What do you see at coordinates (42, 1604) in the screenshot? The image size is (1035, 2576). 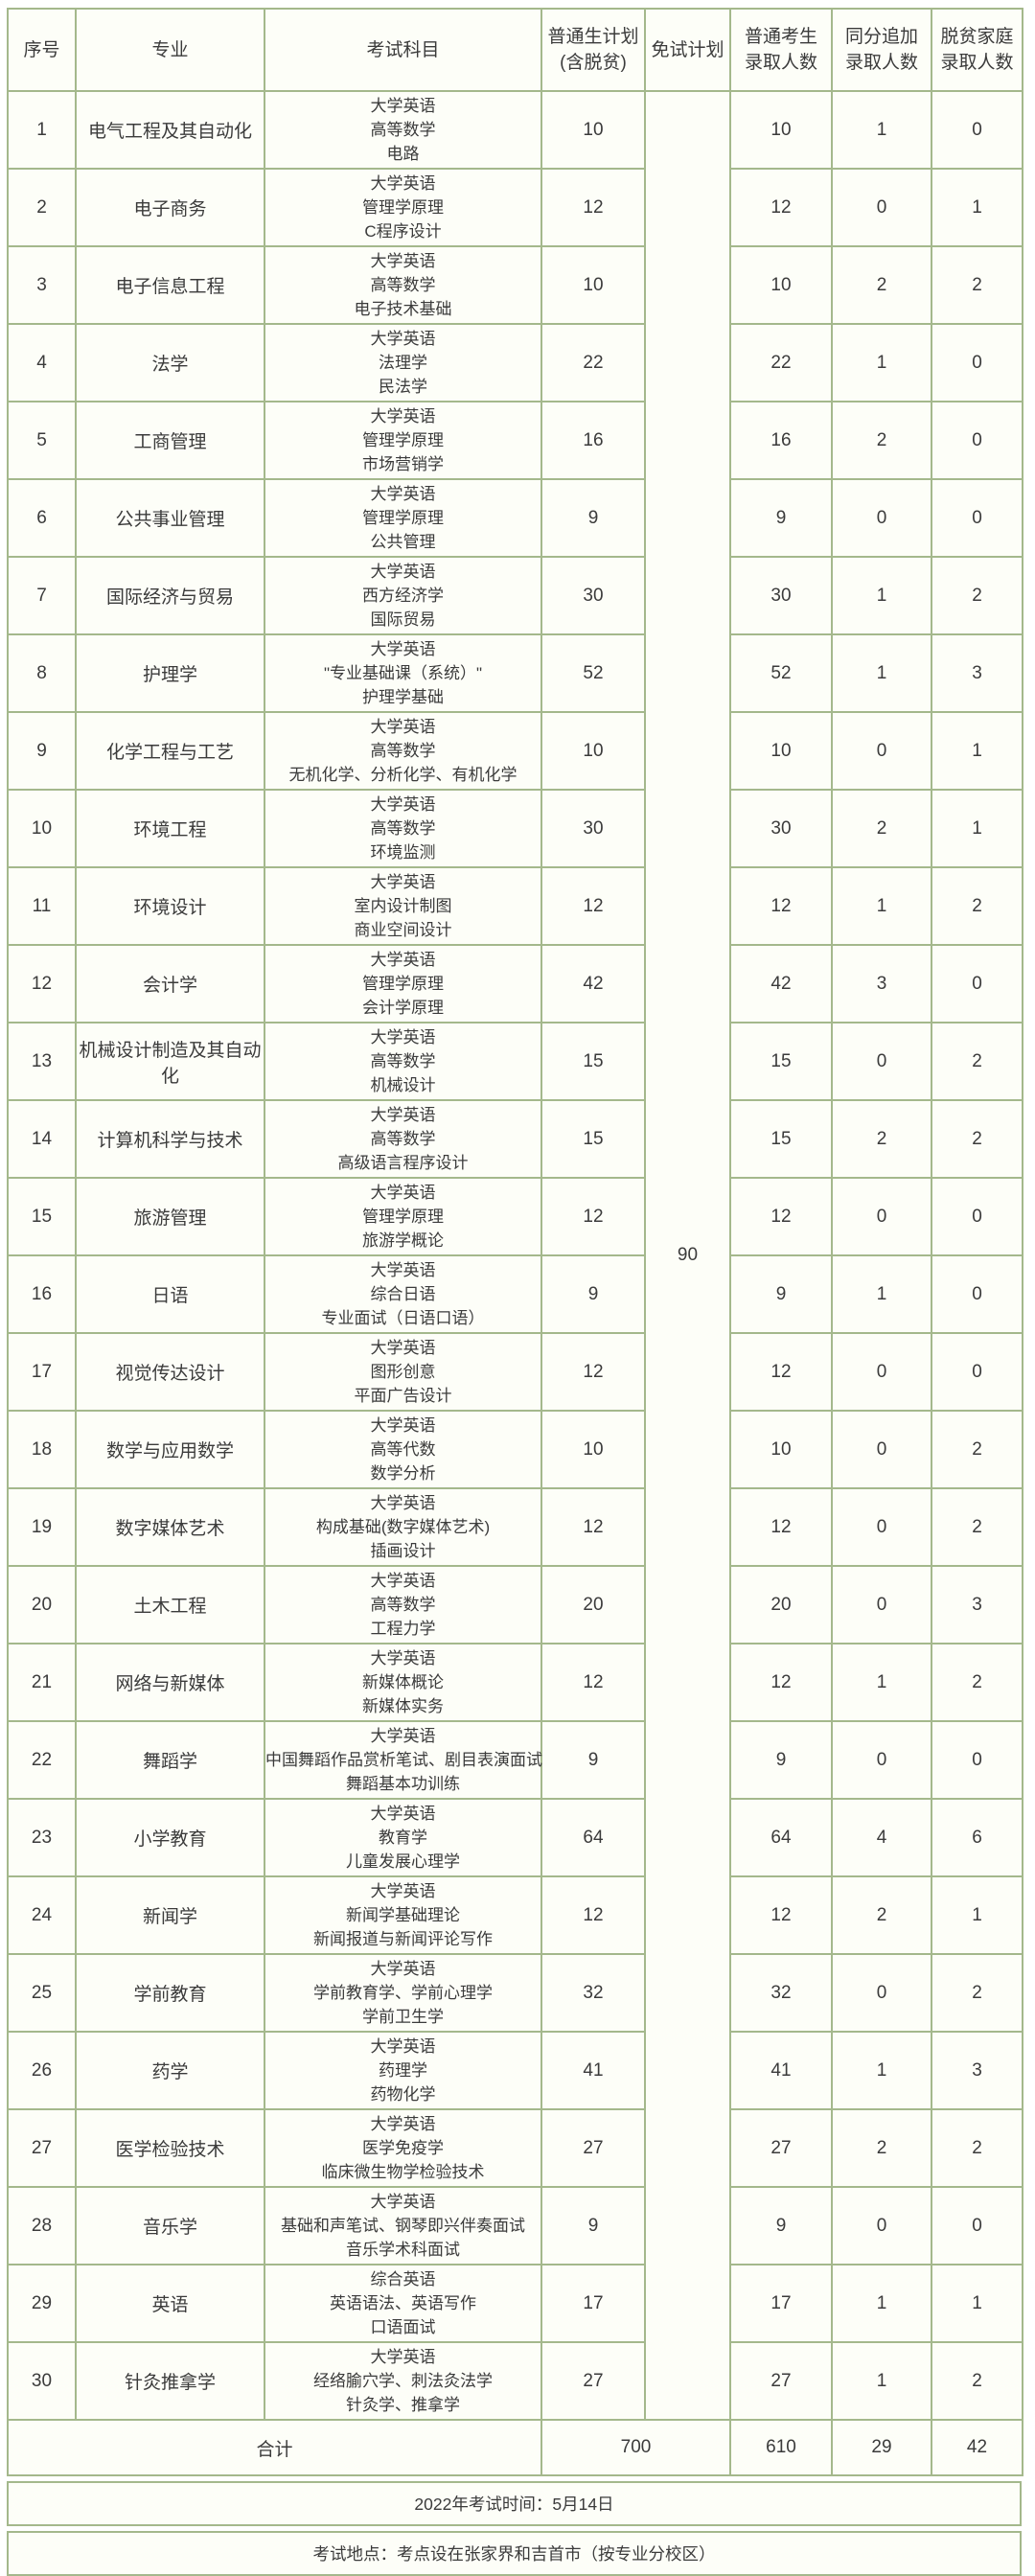 I see `cell-no: 20` at bounding box center [42, 1604].